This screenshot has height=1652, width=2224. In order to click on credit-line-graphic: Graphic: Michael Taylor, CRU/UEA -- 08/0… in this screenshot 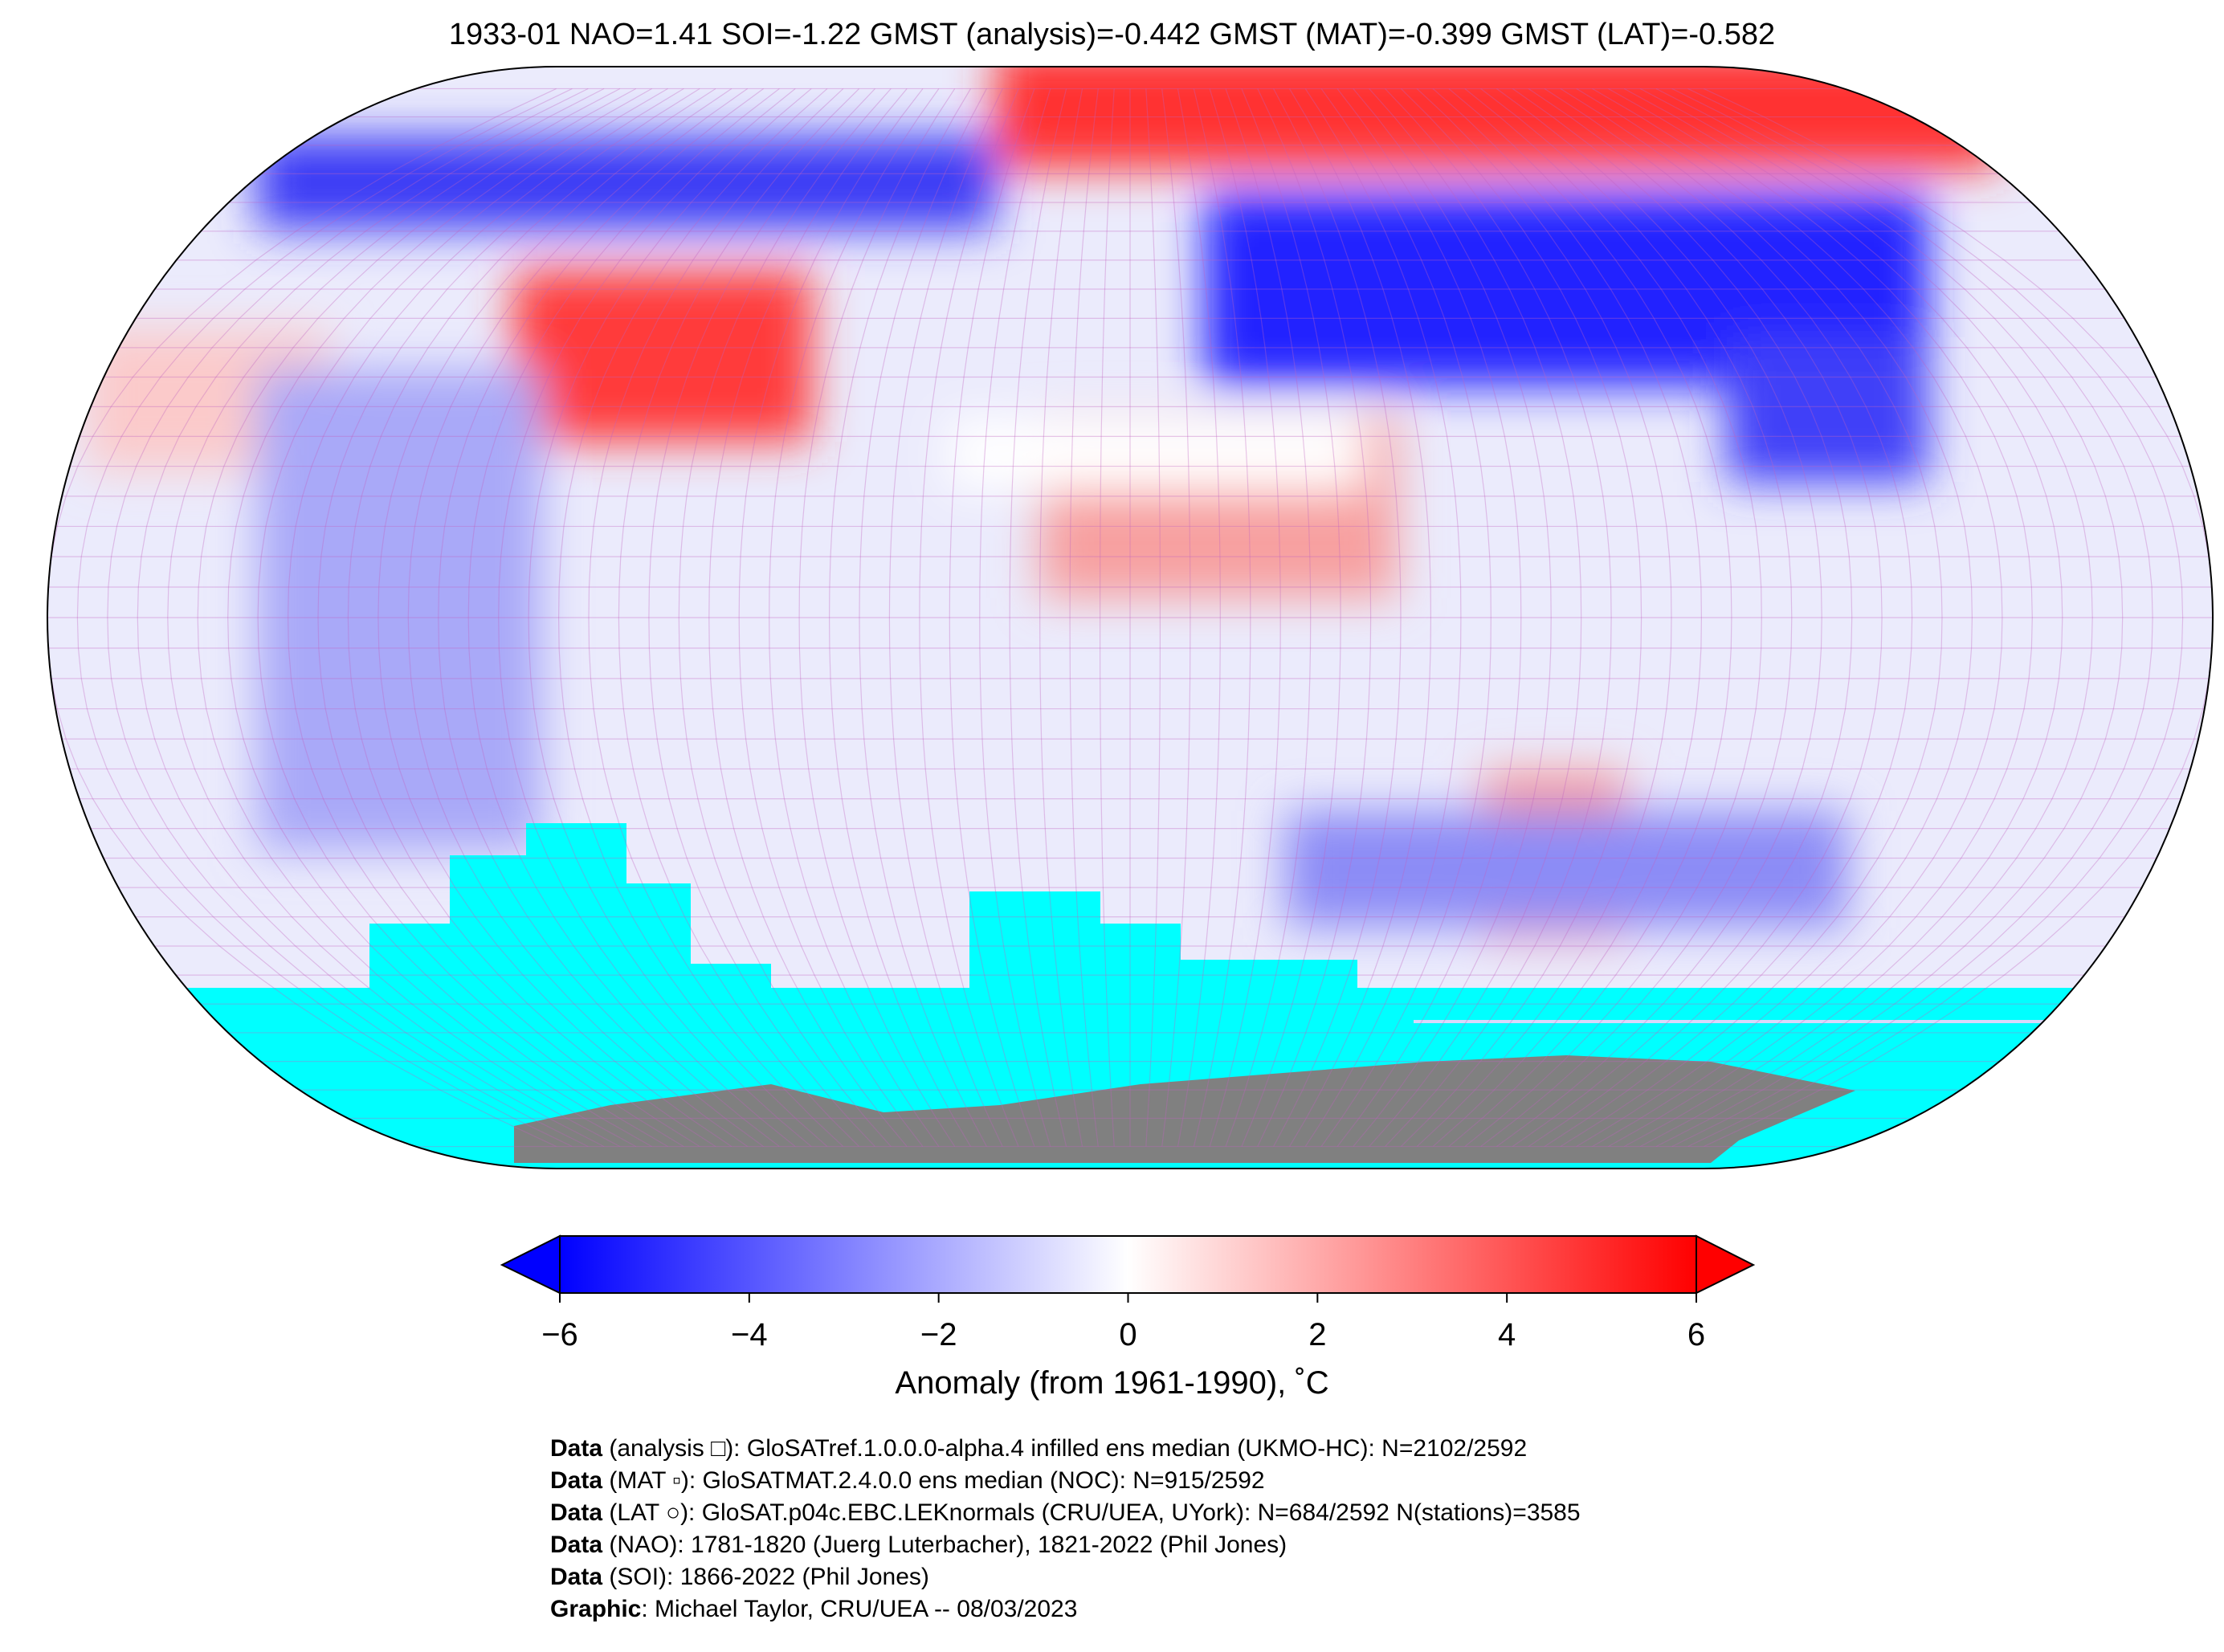, I will do `click(1065, 1609)`.